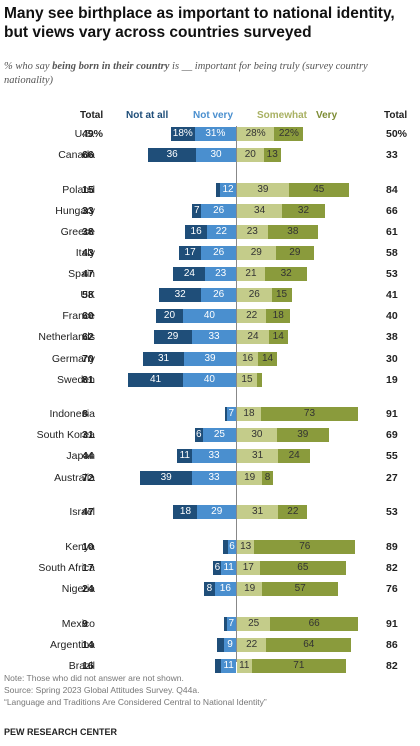  What do you see at coordinates (255, 134) in the screenshot?
I see `bar-value-label: 28%` at bounding box center [255, 134].